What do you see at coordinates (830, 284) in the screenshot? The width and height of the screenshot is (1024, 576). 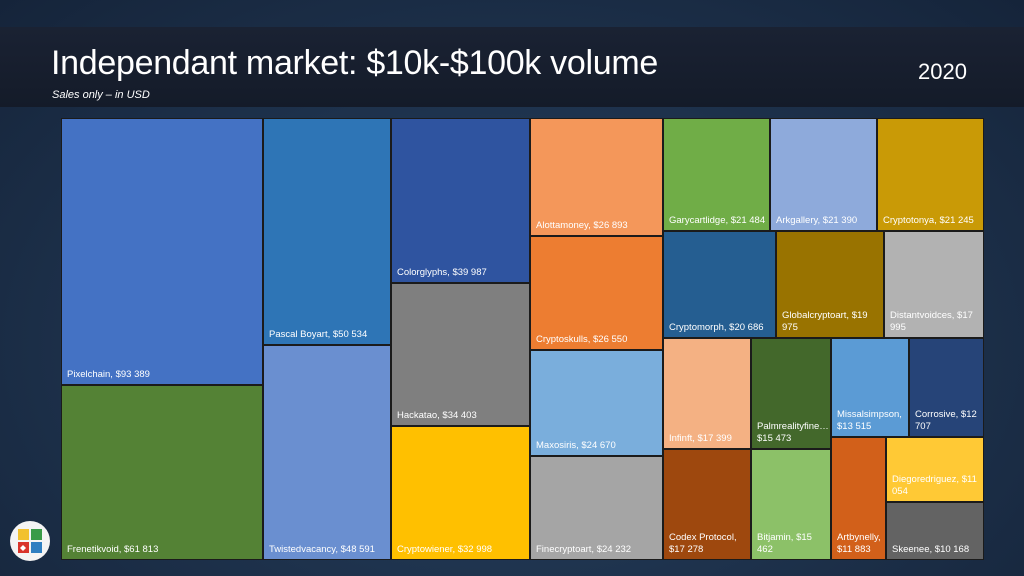 I see `treemap-cell: Globalcryptoart, $19 975` at bounding box center [830, 284].